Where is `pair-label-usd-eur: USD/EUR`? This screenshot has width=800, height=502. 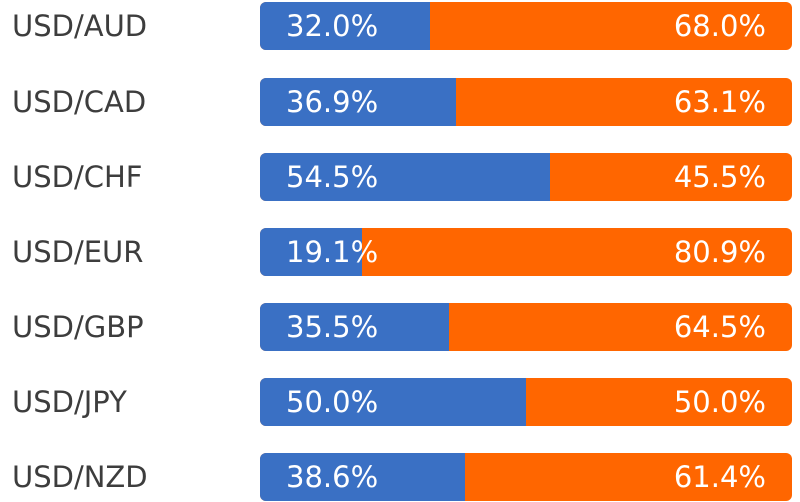
pair-label-usd-eur: USD/EUR is located at coordinates (78, 252).